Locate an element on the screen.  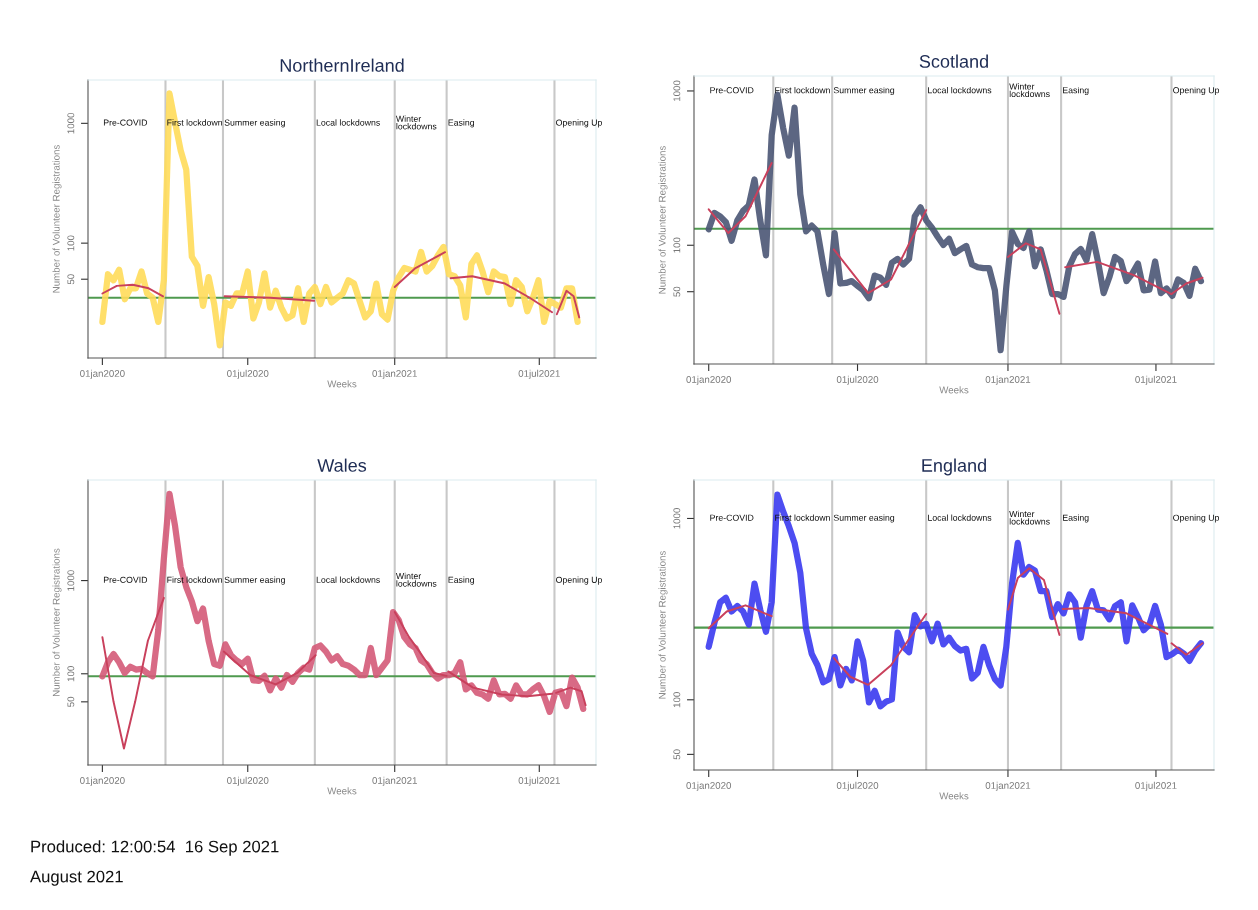
chart-title: Scotland is located at coordinates (953, 61).